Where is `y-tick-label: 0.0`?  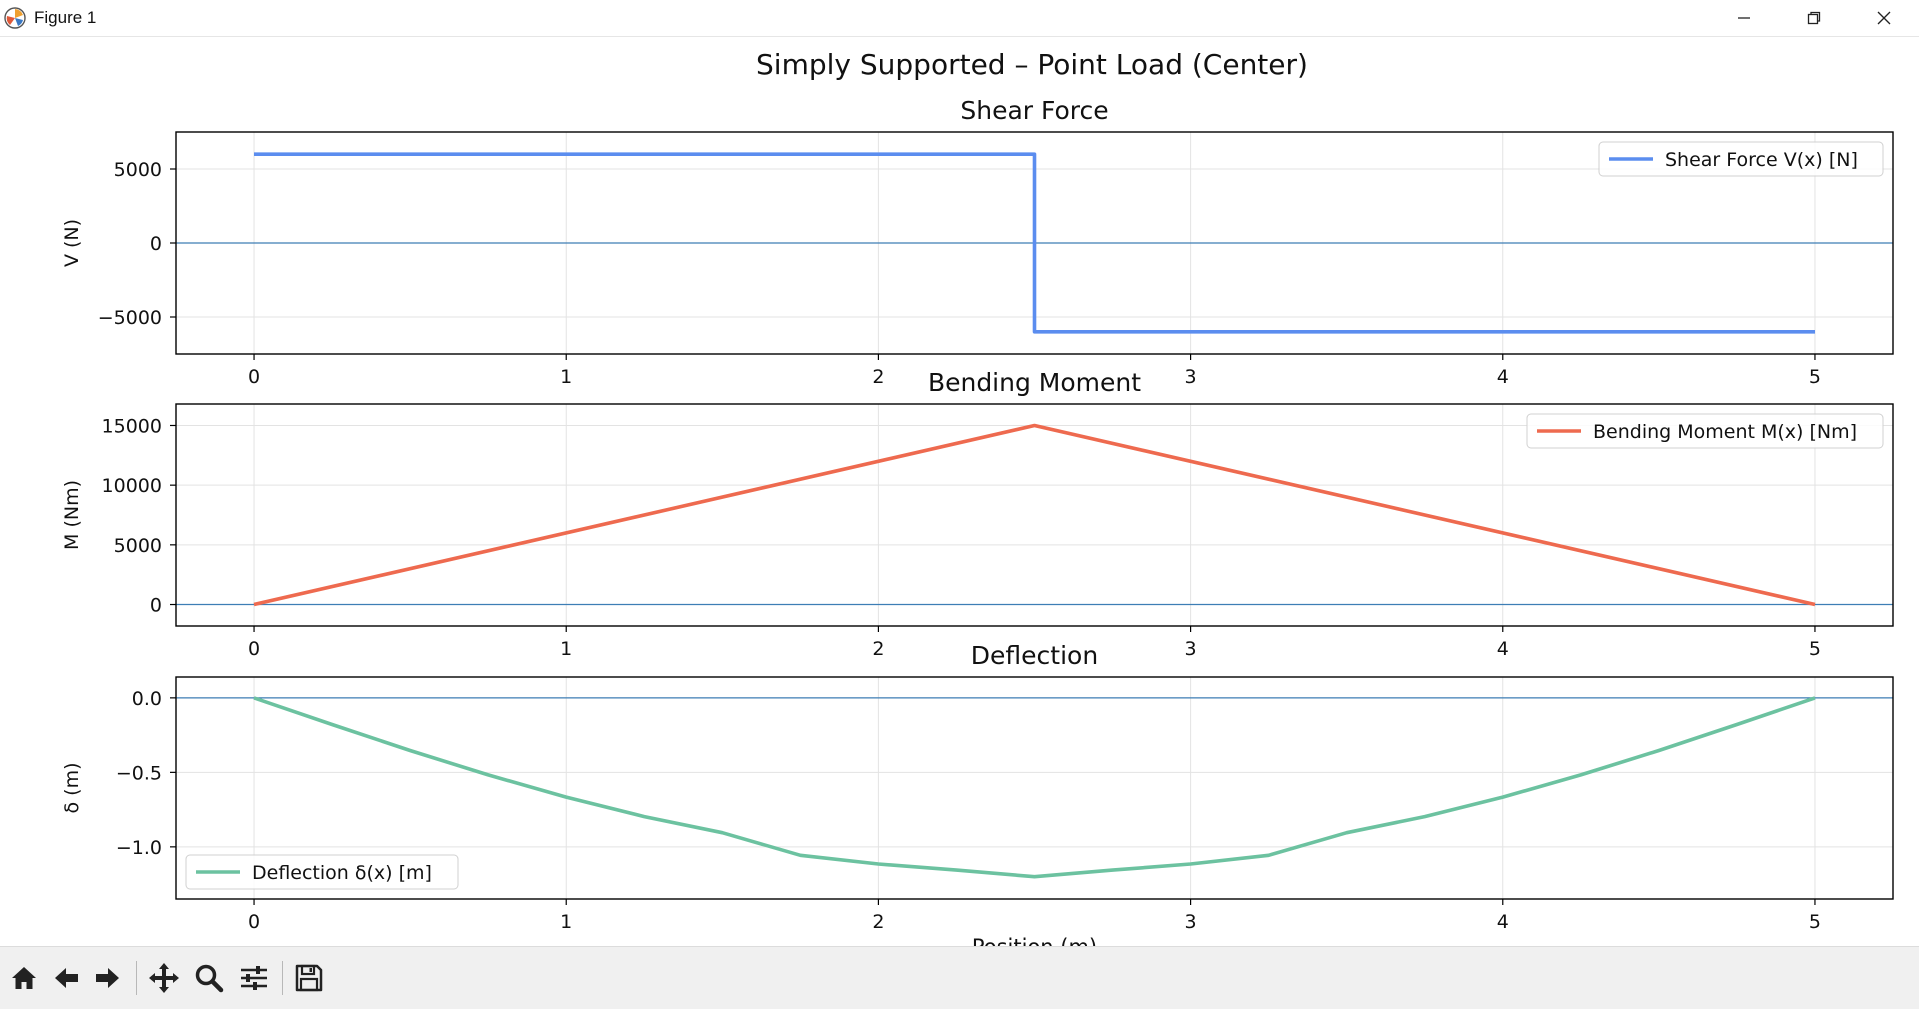 y-tick-label: 0.0 is located at coordinates (147, 699).